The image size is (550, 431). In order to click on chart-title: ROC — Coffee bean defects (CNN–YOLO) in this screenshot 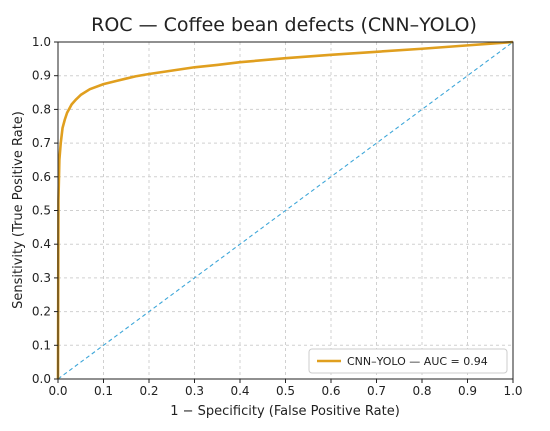, I will do `click(284, 25)`.